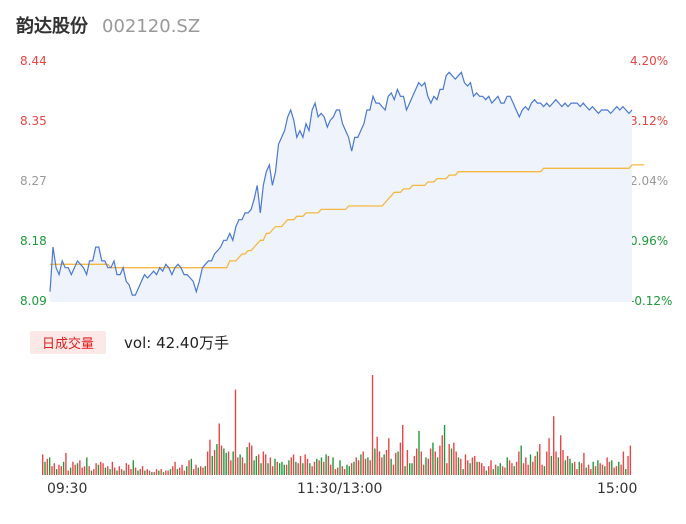 The height and width of the screenshot is (524, 686). What do you see at coordinates (108, 26) in the screenshot?
I see `stock-header: 韵达股份 002120.SZ` at bounding box center [108, 26].